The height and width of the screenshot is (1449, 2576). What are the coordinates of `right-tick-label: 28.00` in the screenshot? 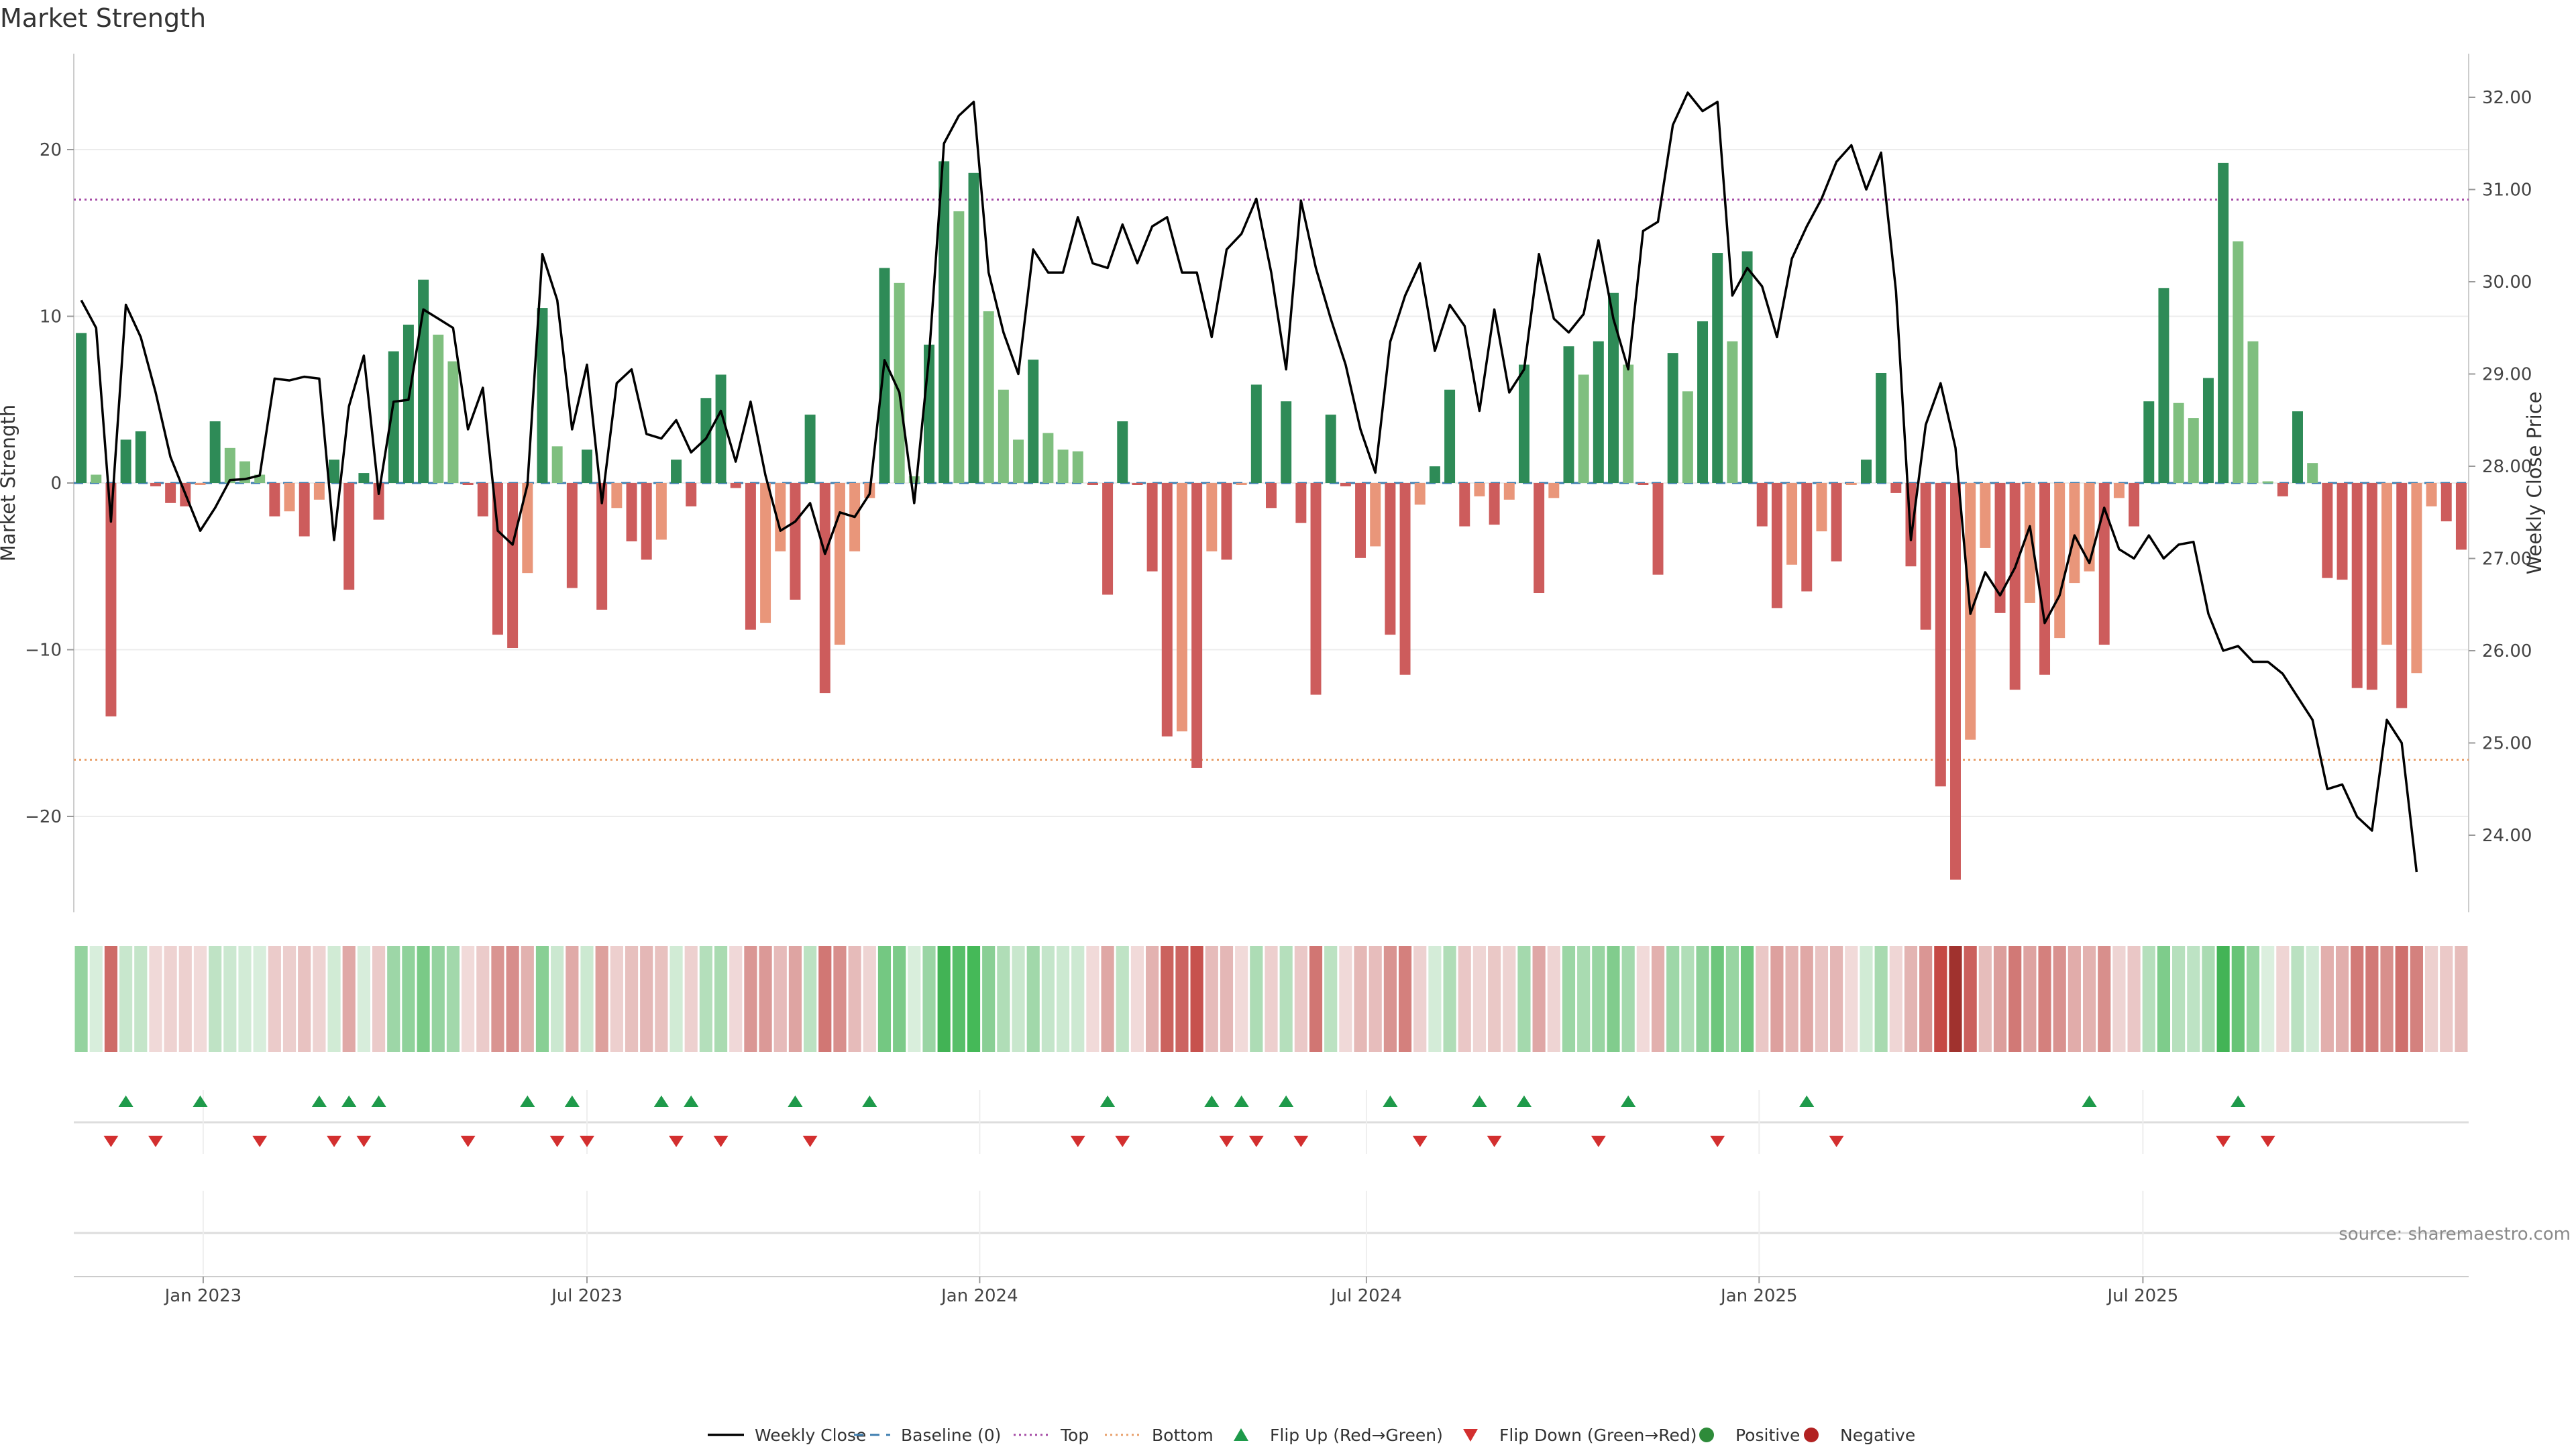 It's located at (2507, 467).